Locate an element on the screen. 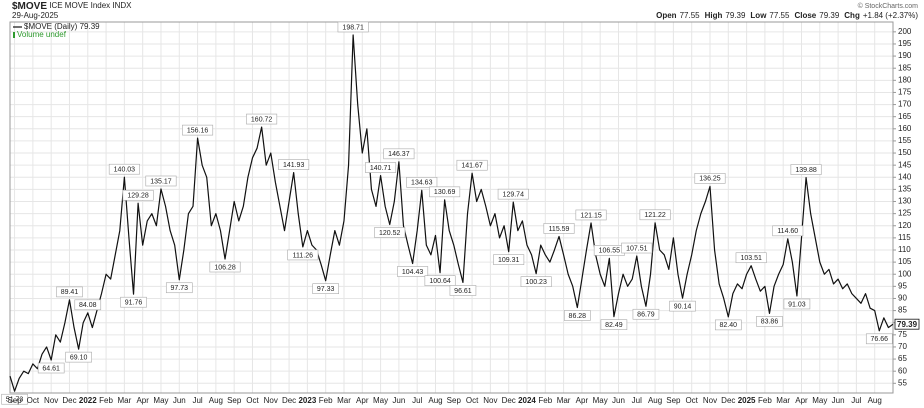  value-label: 76.66 is located at coordinates (879, 339).